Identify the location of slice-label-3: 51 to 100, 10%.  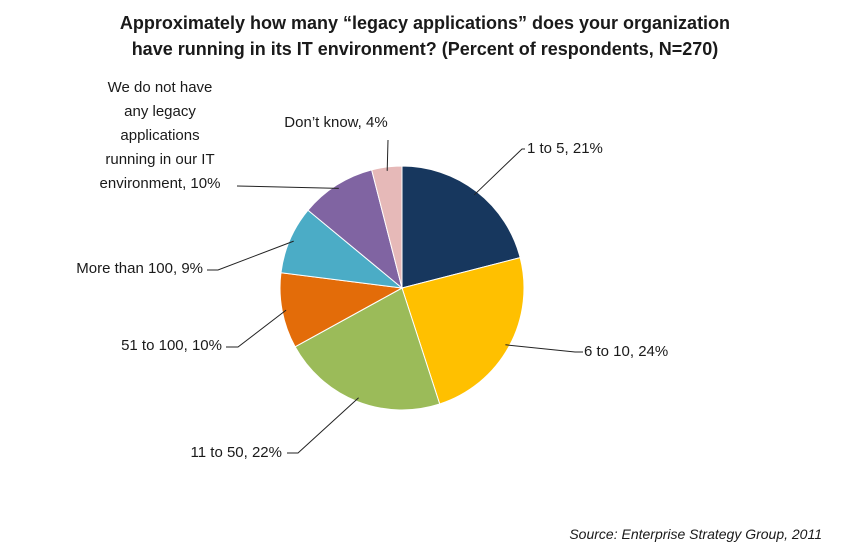
(171, 345).